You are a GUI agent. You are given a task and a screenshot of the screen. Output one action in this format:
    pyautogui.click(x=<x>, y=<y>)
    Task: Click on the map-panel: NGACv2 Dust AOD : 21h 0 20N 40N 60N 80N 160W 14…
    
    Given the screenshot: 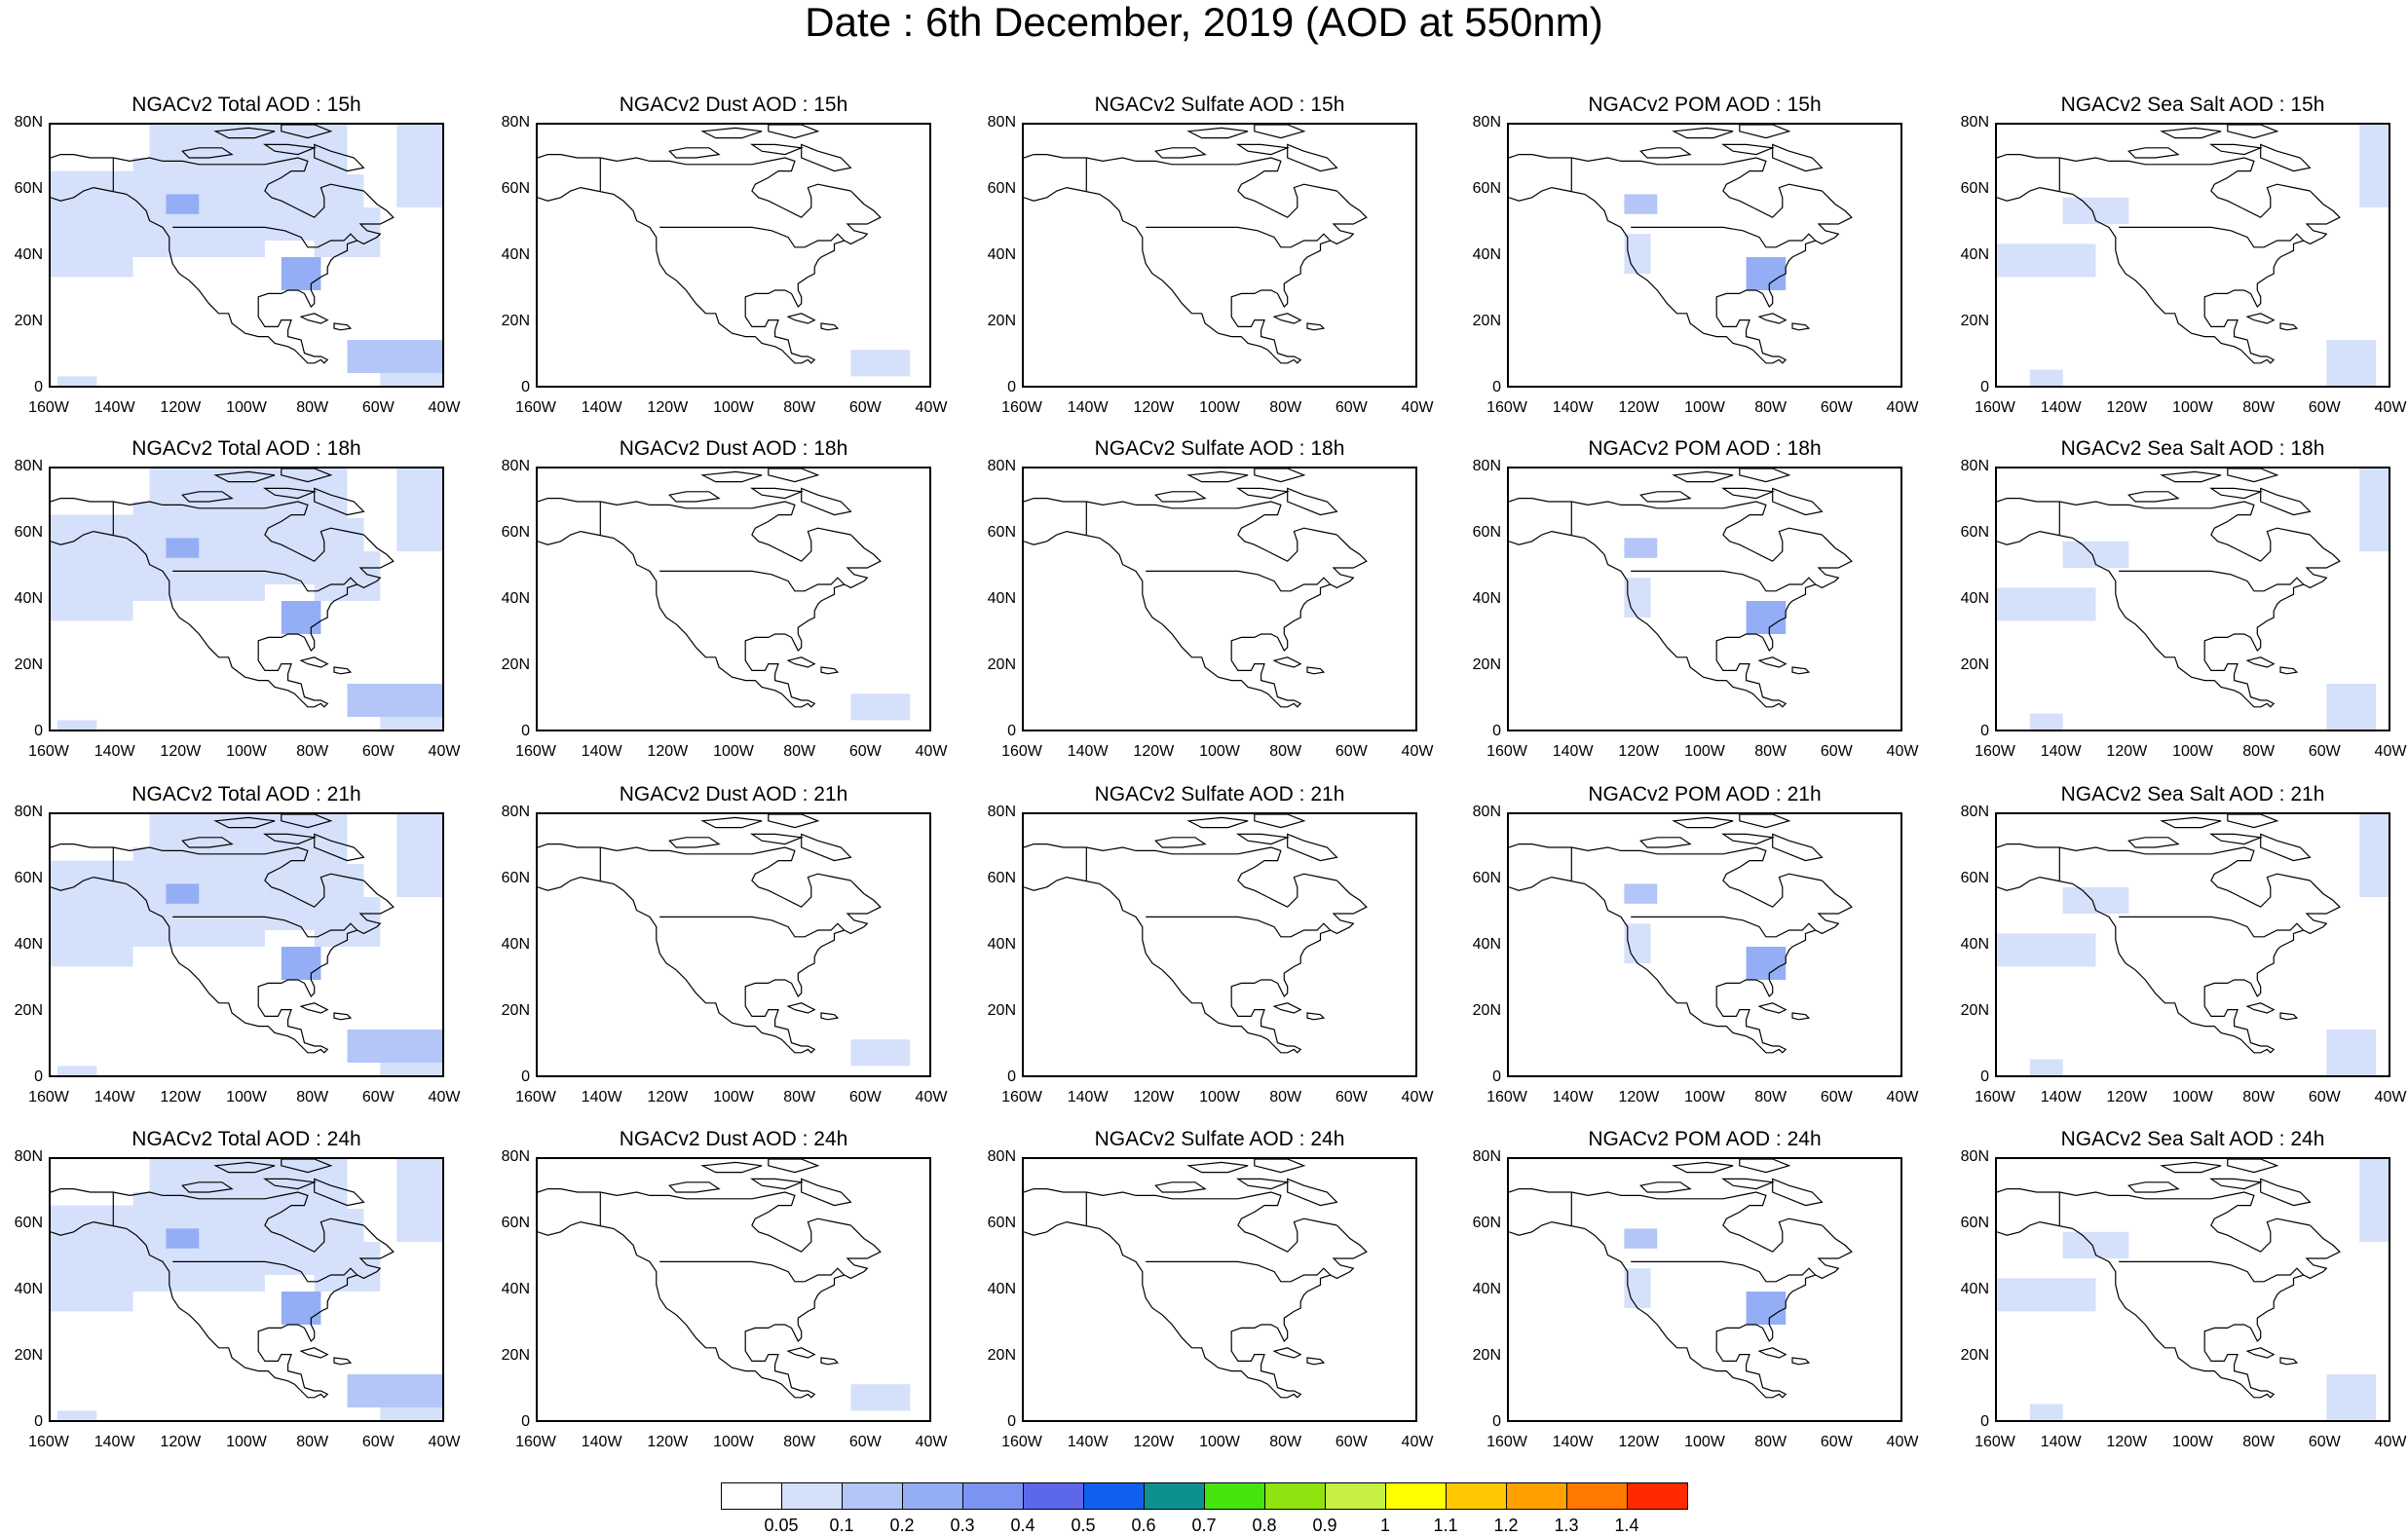 What is the action you would take?
    pyautogui.click(x=728, y=946)
    